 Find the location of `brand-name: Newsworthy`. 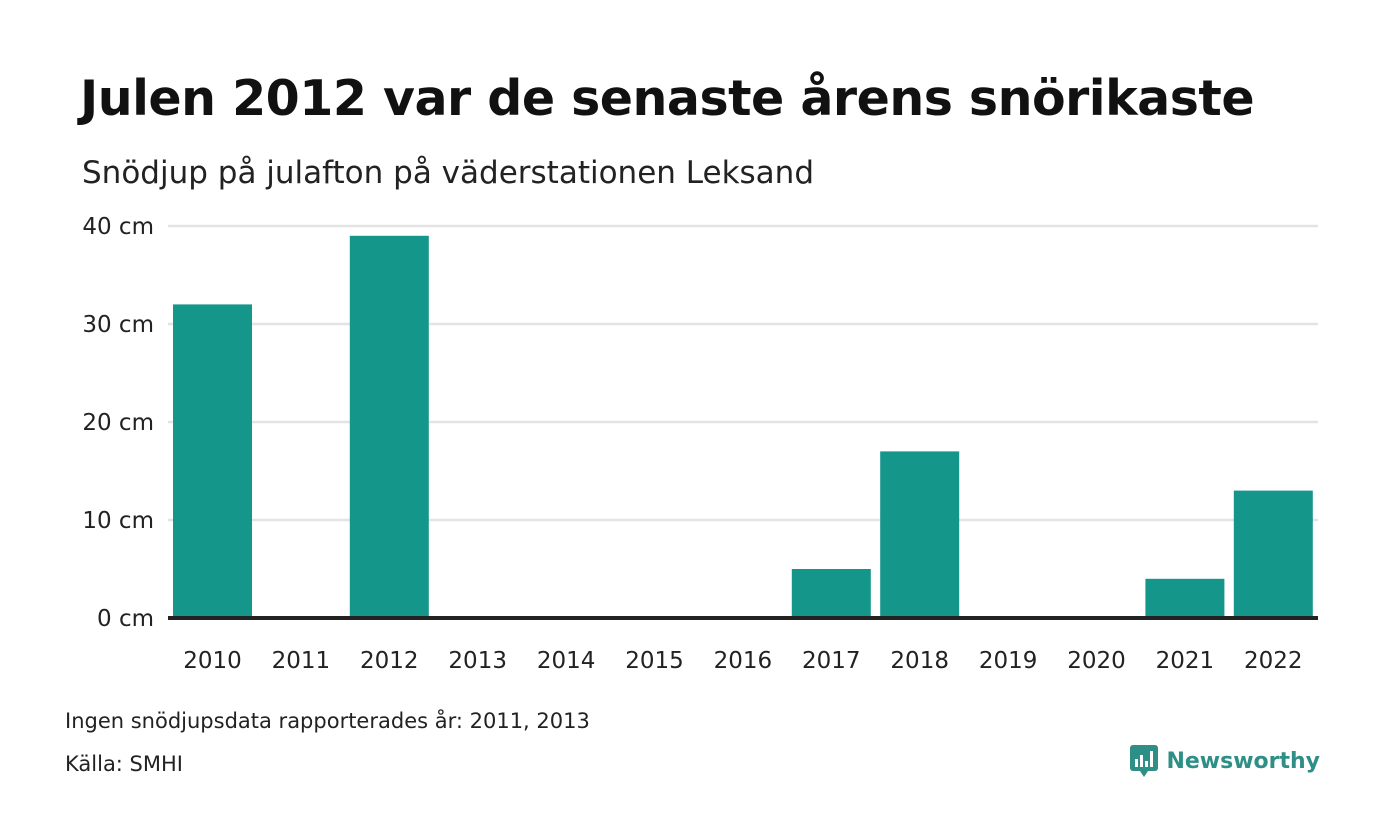

brand-name: Newsworthy is located at coordinates (1243, 761).